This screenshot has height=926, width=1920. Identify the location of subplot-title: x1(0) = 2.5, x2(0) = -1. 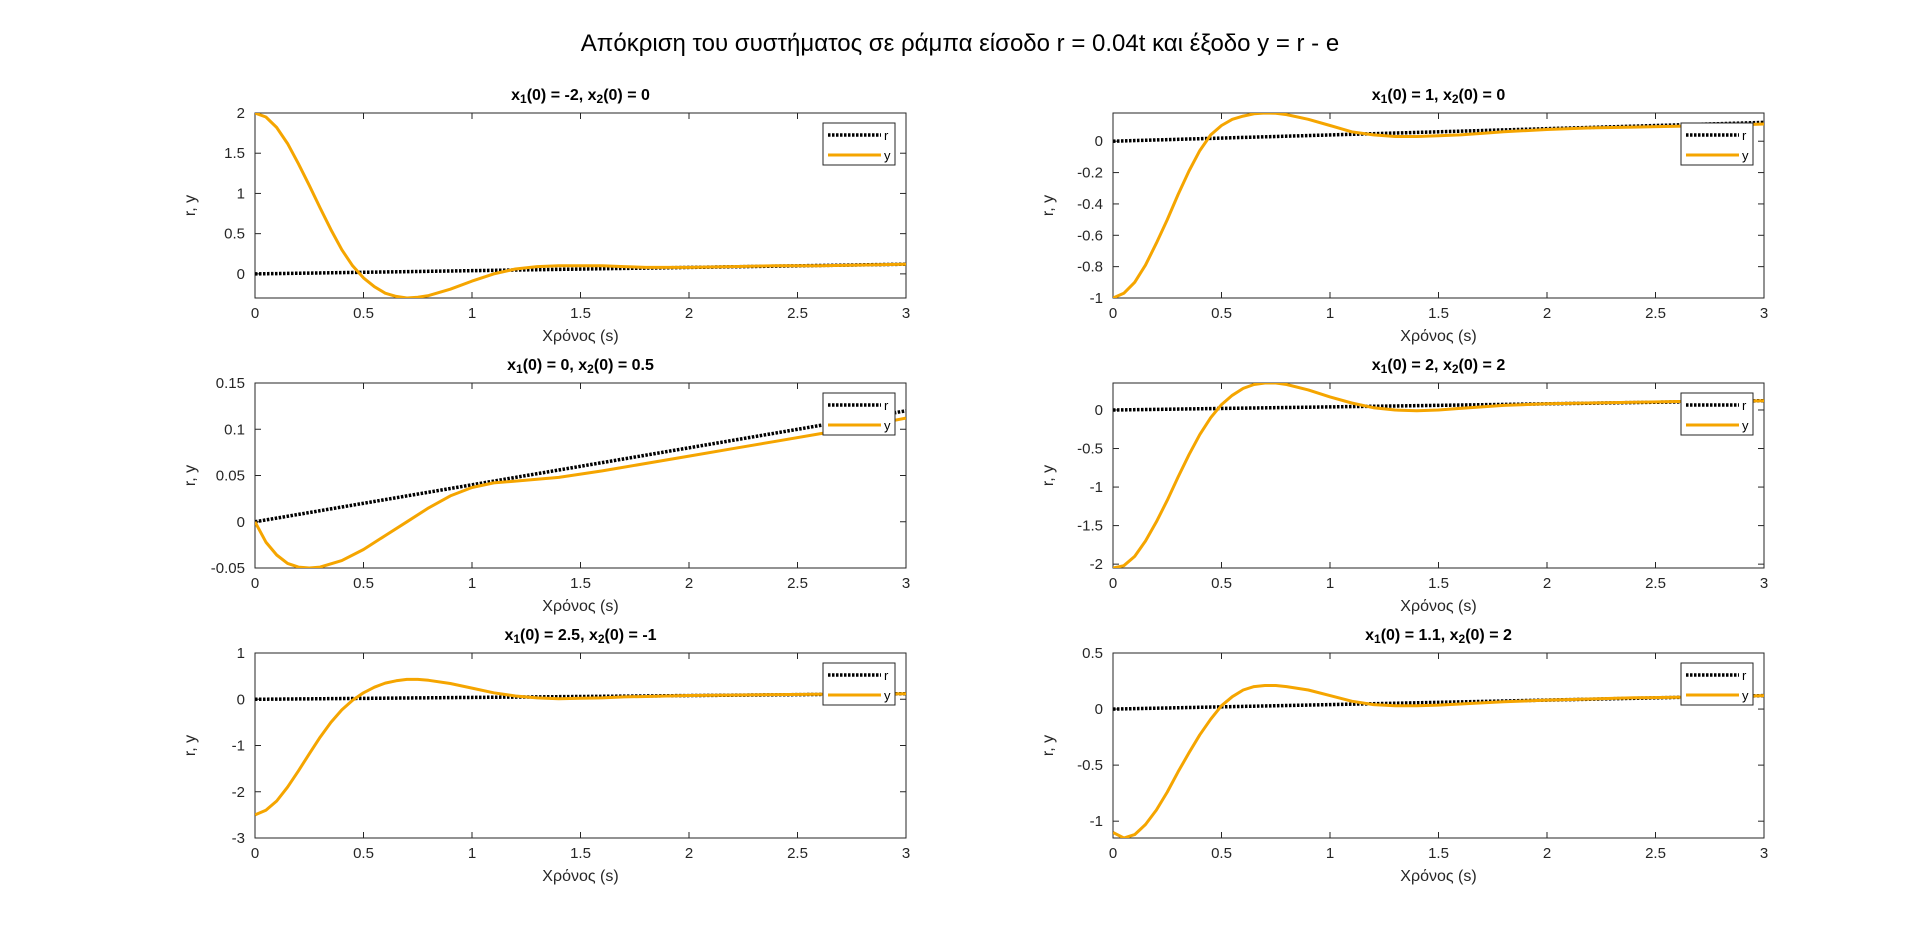
(580, 636).